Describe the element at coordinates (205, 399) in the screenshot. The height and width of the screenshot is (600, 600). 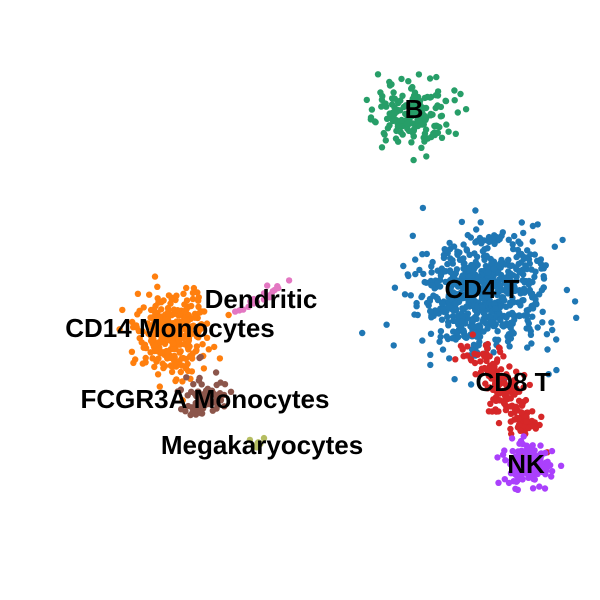
I see `cluster-label-fcgr3a-monocytes: FCGR3A Monocytes` at that location.